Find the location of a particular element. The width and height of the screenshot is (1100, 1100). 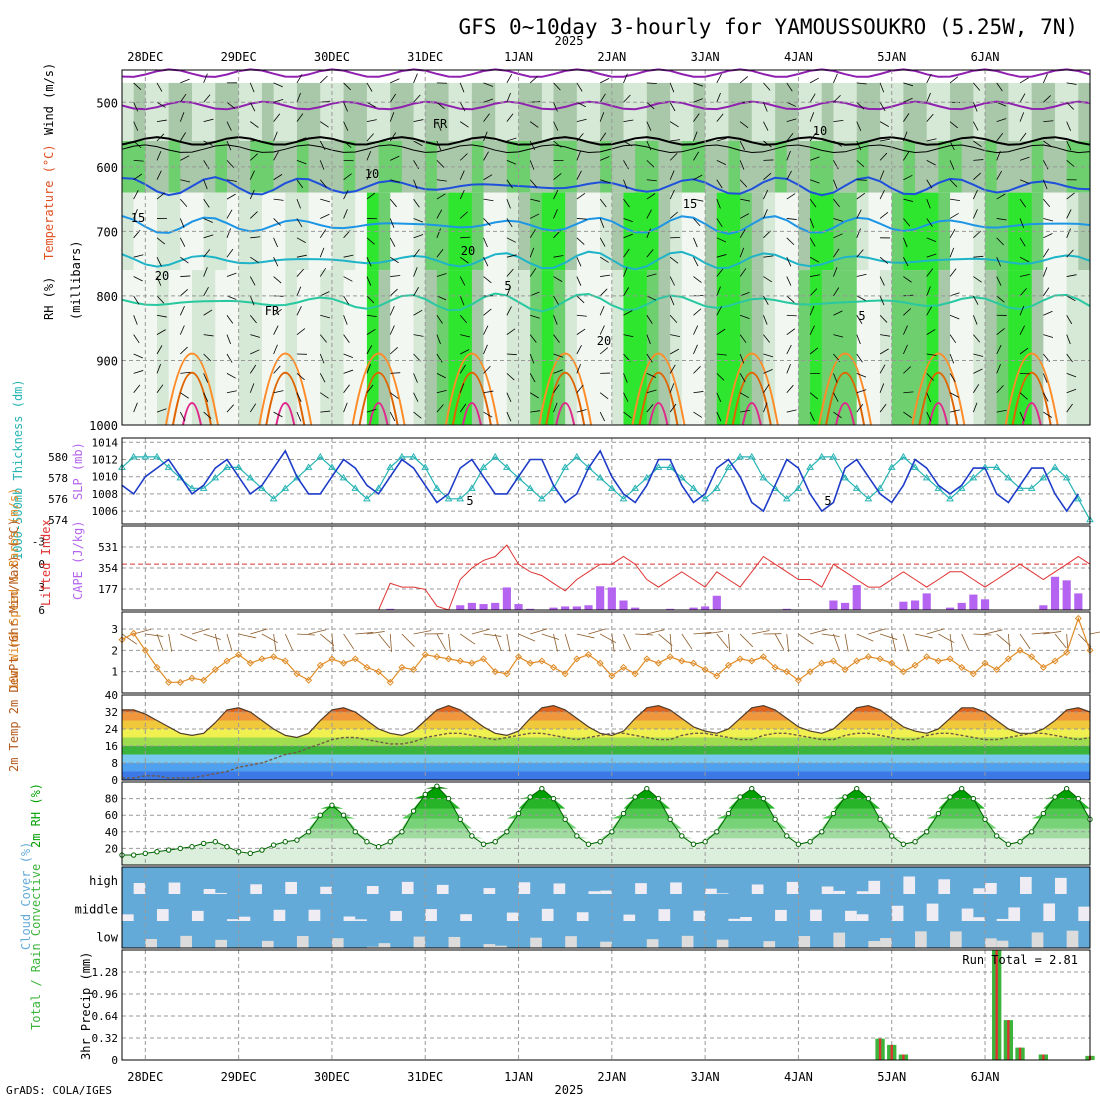

temperature-contour is located at coordinates (606, 302).